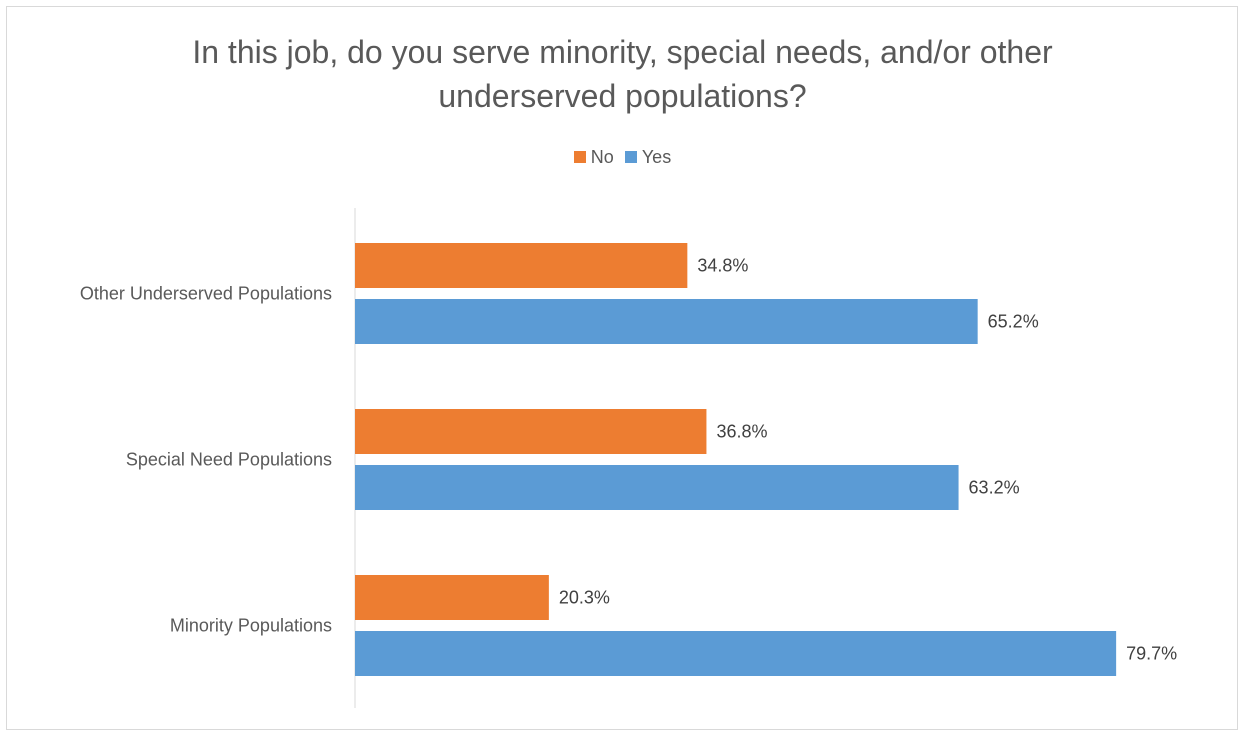  Describe the element at coordinates (1151, 654) in the screenshot. I see `data-label-yes-minority-populations: 79.7%` at that location.